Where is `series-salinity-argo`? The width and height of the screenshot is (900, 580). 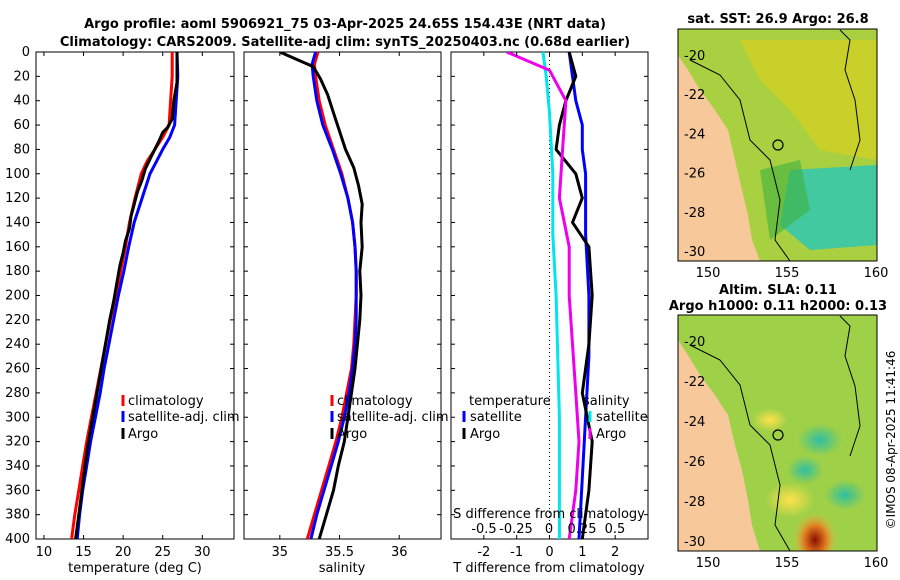 series-salinity-argo is located at coordinates (543, 295).